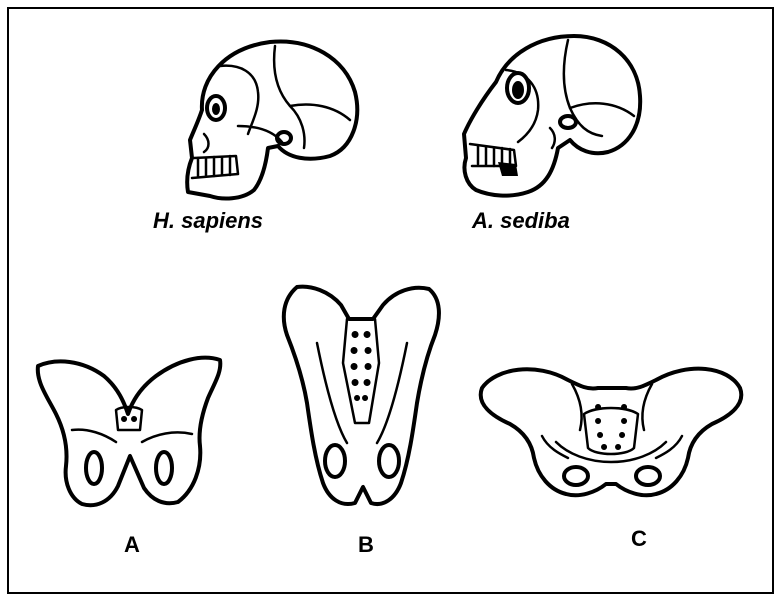 Image resolution: width=781 pixels, height=601 pixels. Describe the element at coordinates (132, 544) in the screenshot. I see `pelvis-a-label: A` at that location.